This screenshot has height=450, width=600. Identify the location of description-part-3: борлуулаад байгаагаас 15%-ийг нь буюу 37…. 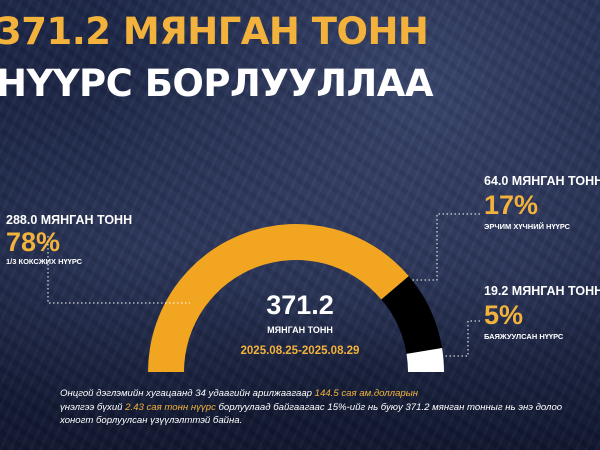
(311, 414).